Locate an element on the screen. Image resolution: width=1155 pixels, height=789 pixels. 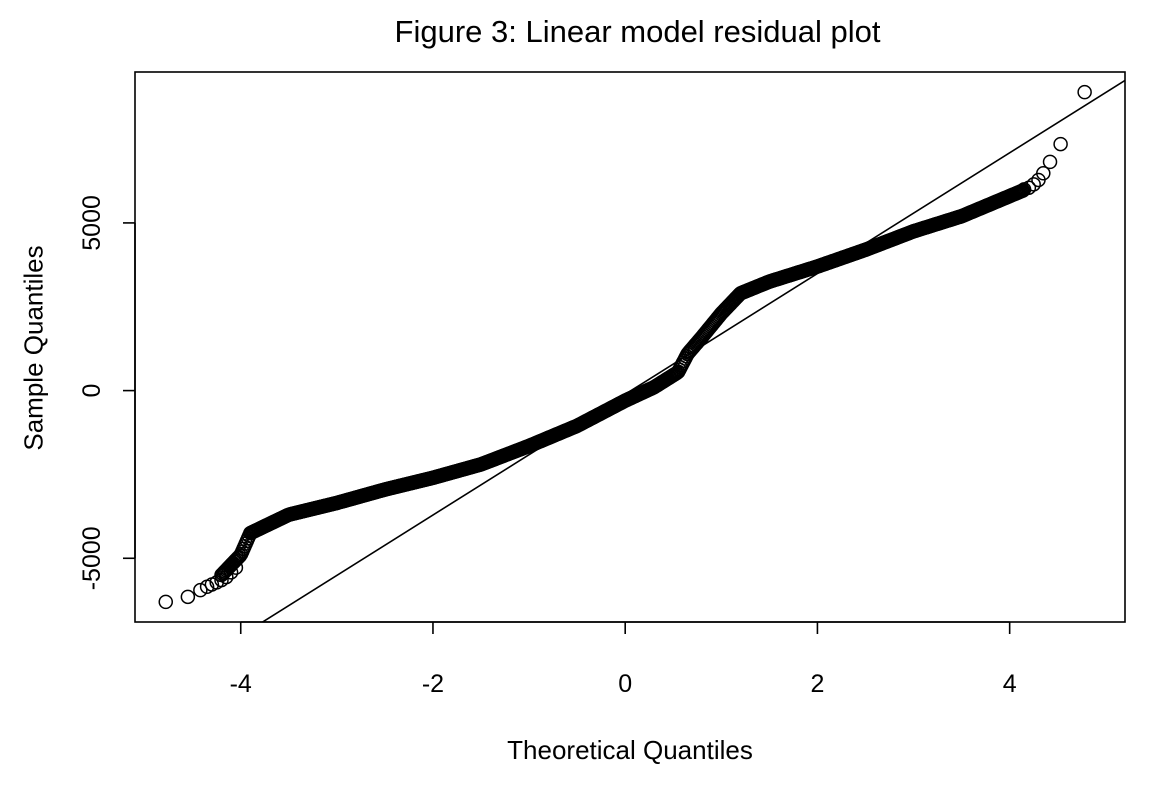
x-tick-label: -4 is located at coordinates (241, 684).